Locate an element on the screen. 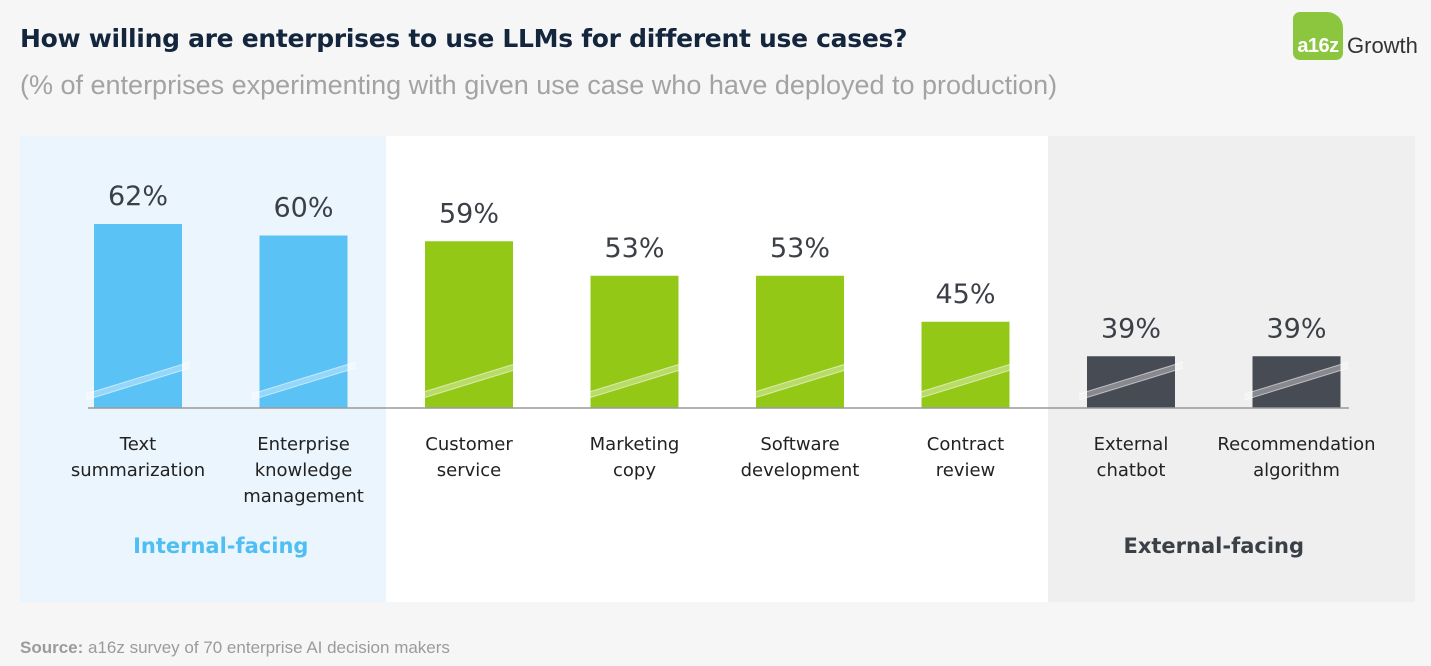  data-label-4: 53% is located at coordinates (634, 248).